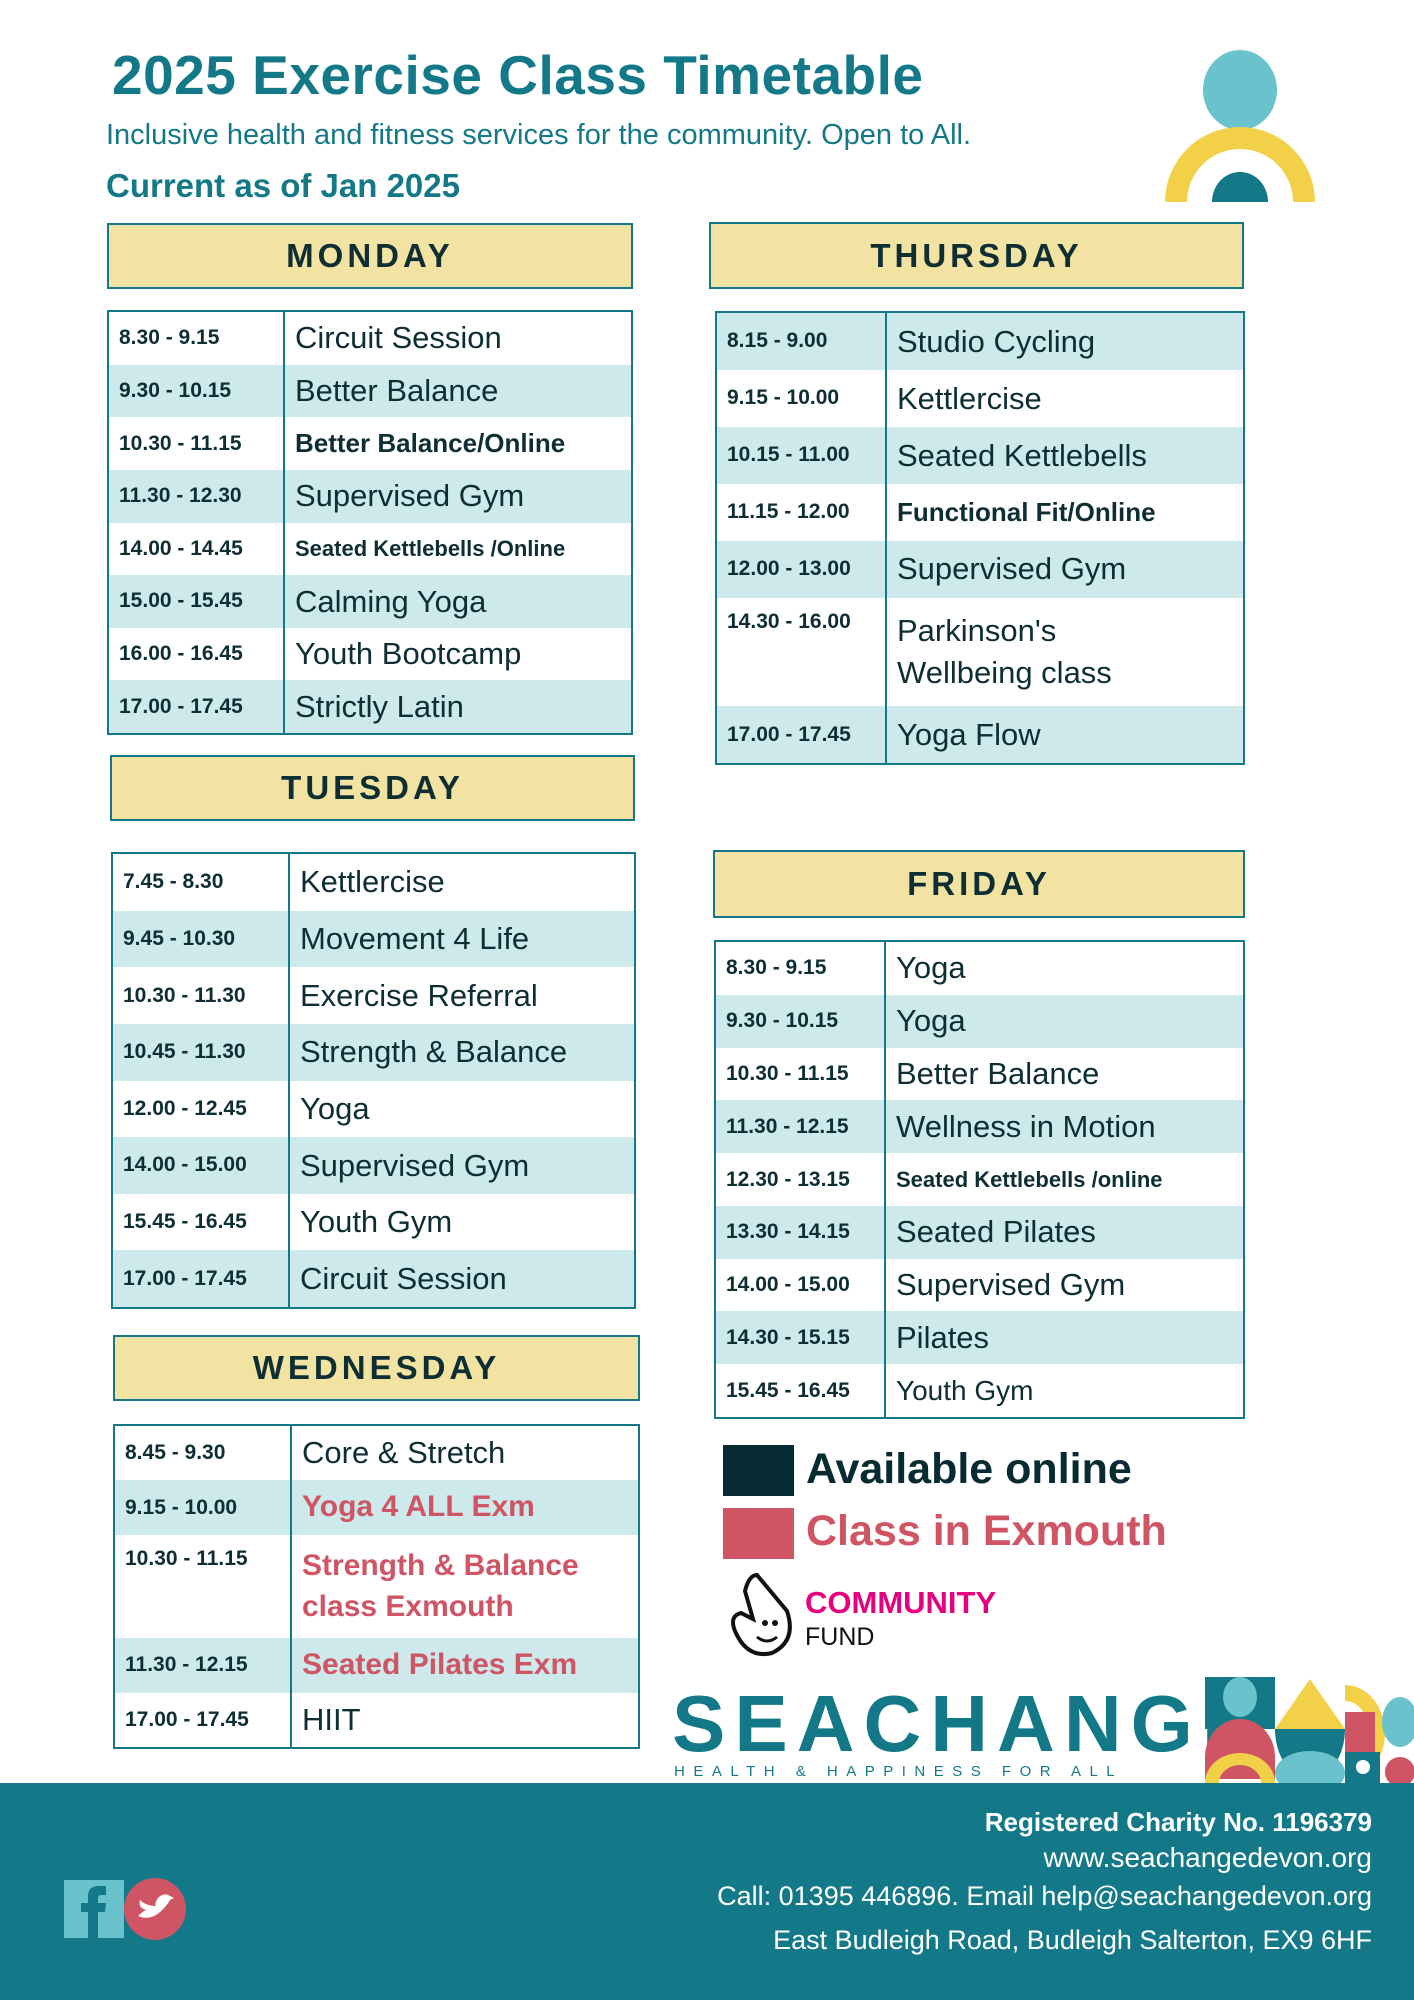 This screenshot has width=1414, height=2000. Describe the element at coordinates (197, 549) in the screenshot. I see `class-time: 14.00 - 14.45` at that location.